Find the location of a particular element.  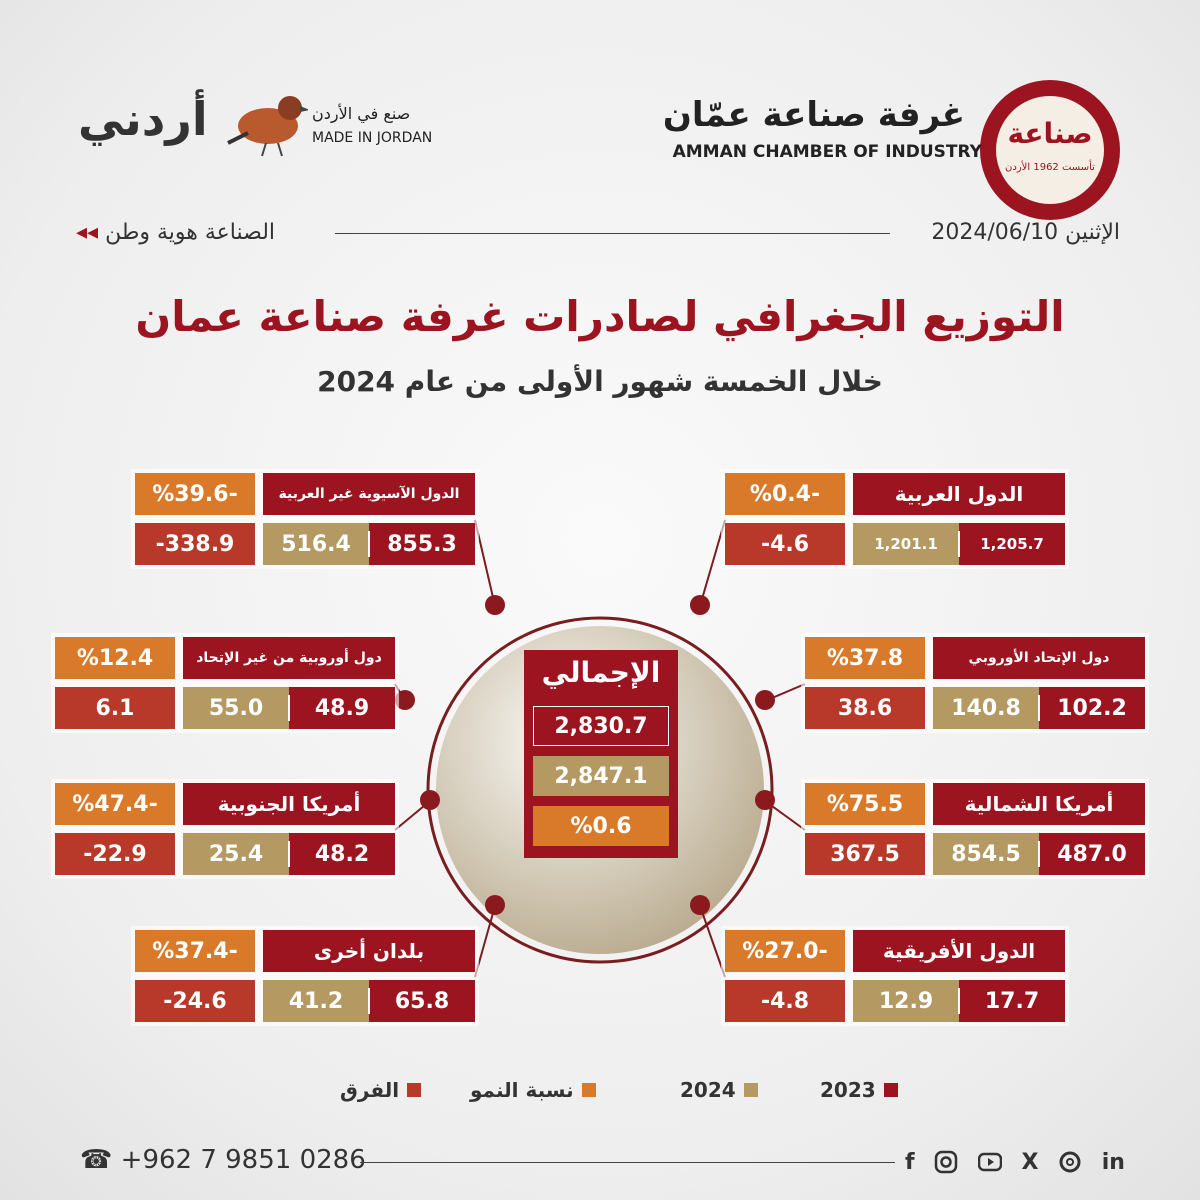

region-name: الدول العربية is located at coordinates (959, 494).